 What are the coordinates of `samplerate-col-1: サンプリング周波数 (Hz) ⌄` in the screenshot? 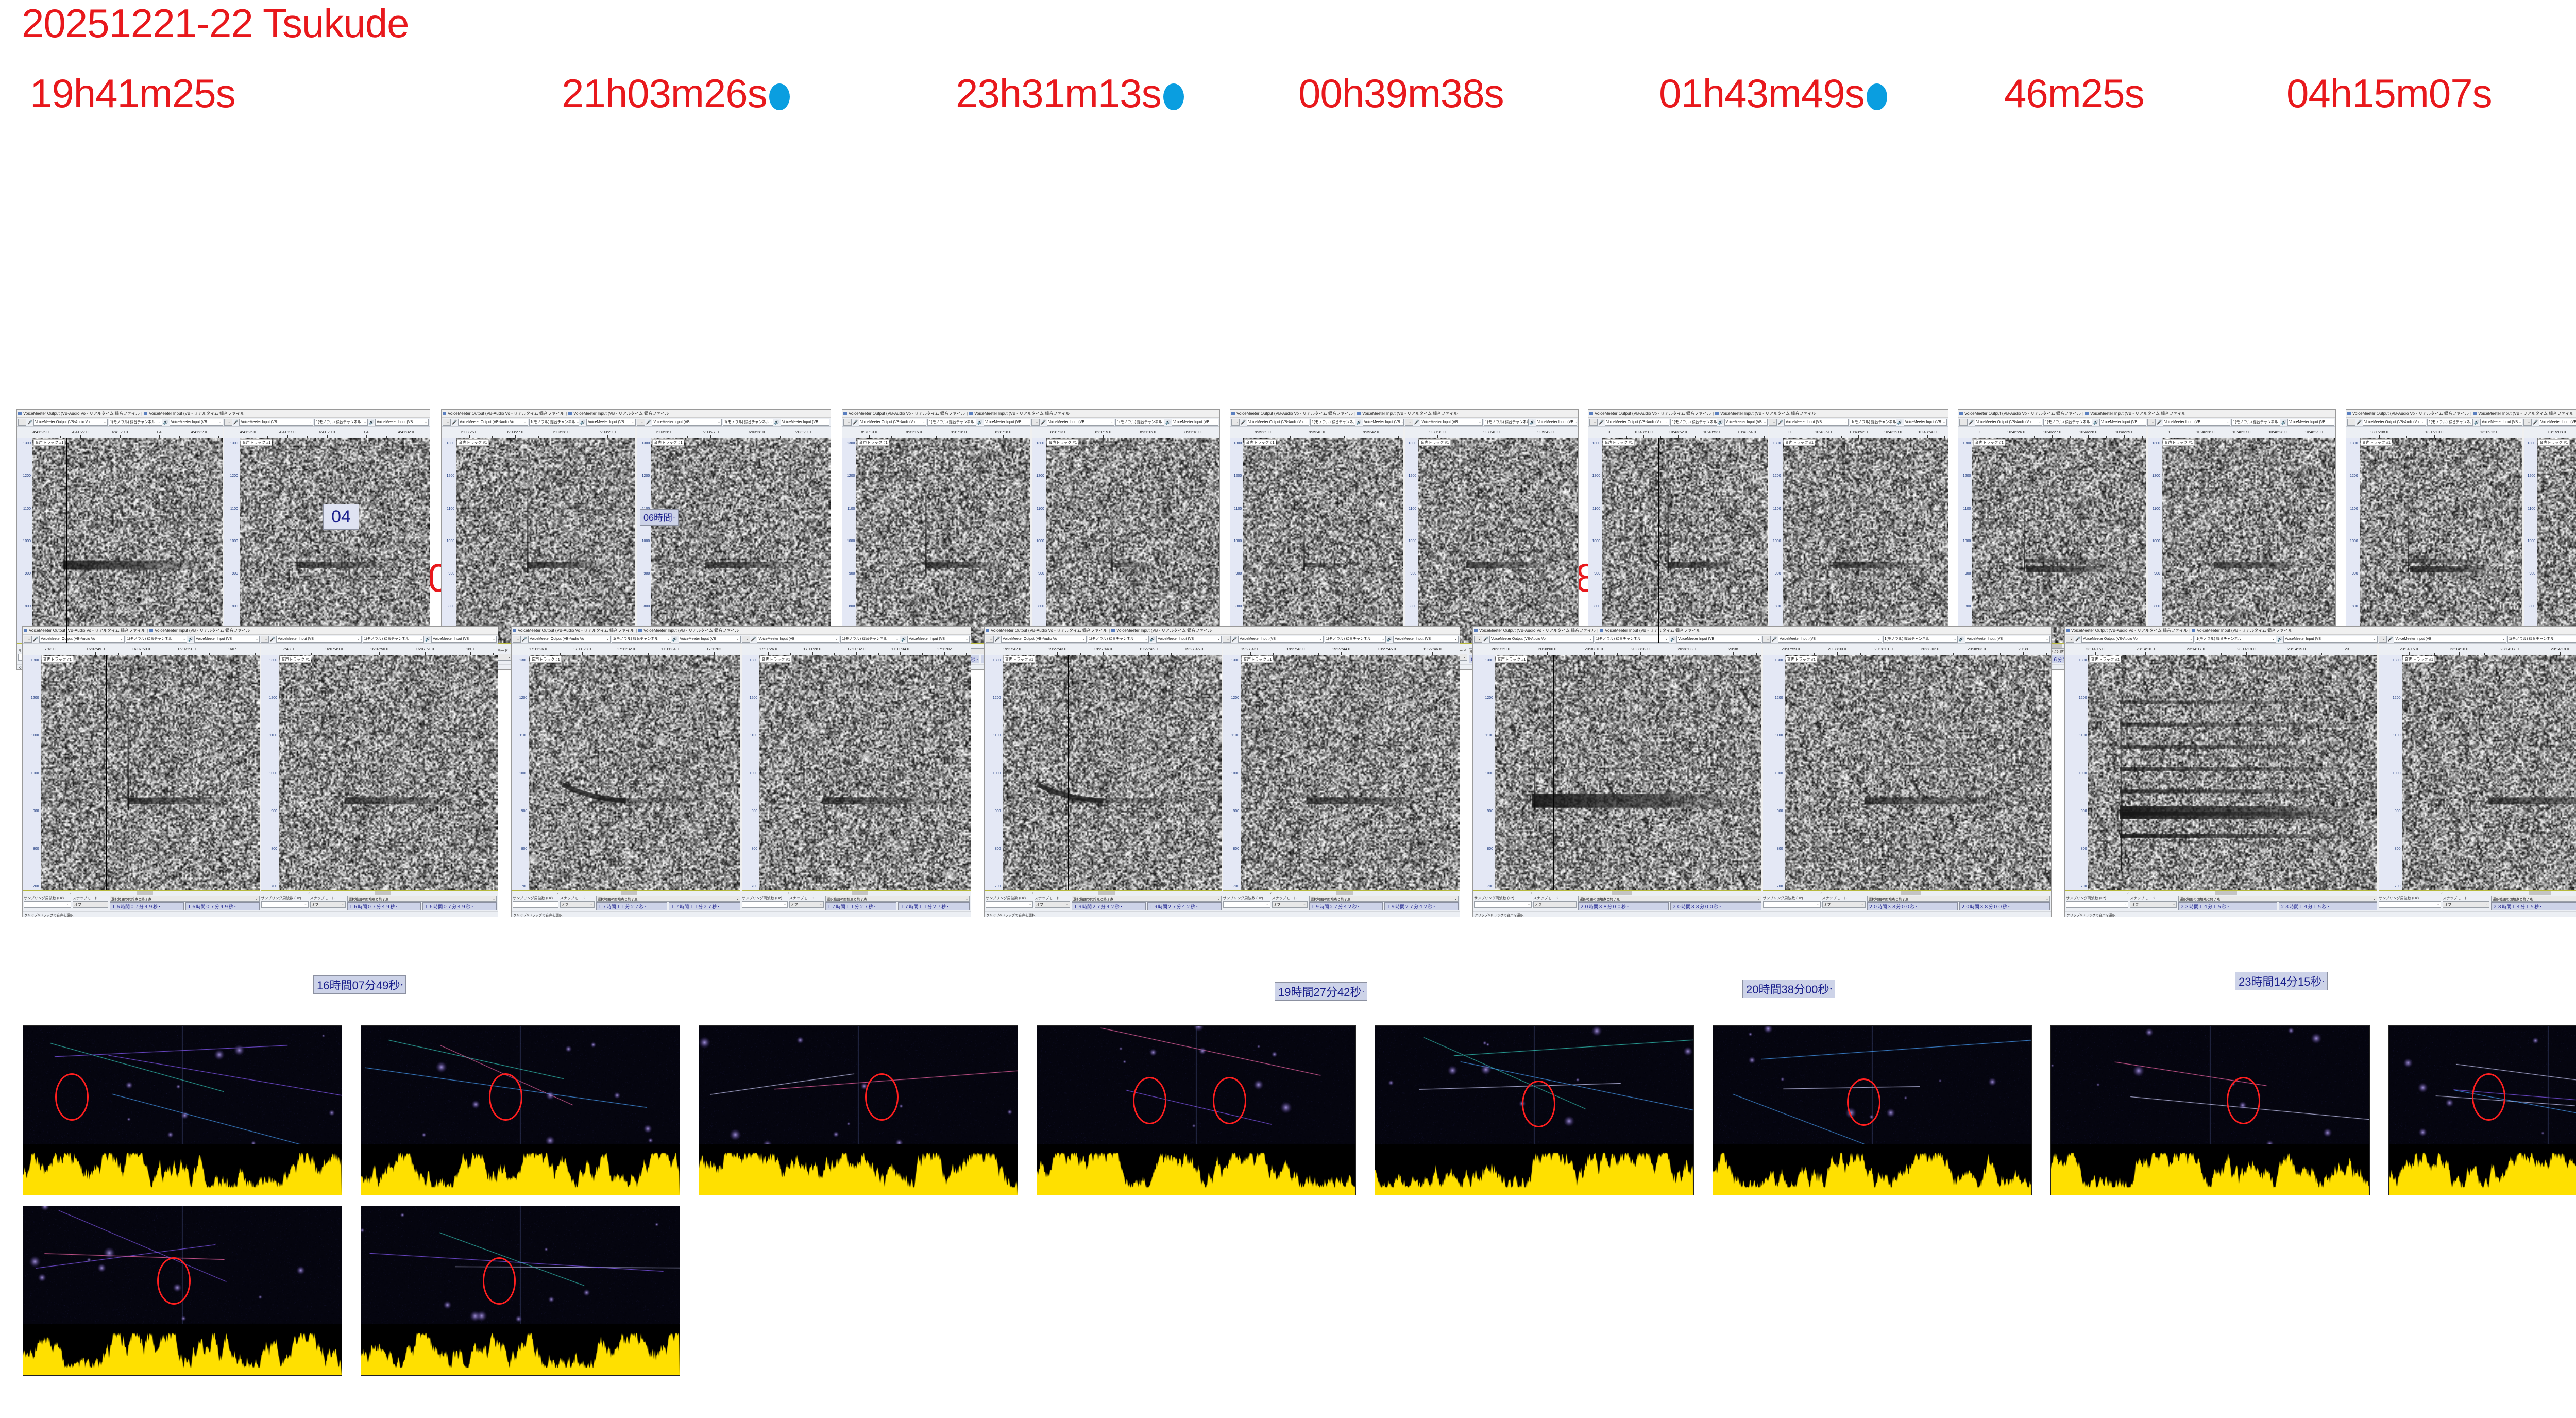 It's located at (2097, 902).